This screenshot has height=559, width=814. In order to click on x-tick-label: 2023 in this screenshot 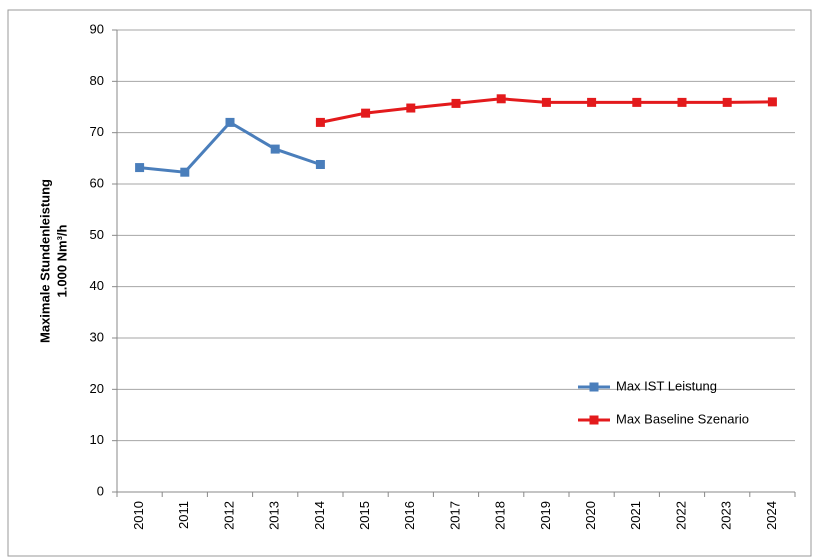, I will do `click(726, 515)`.